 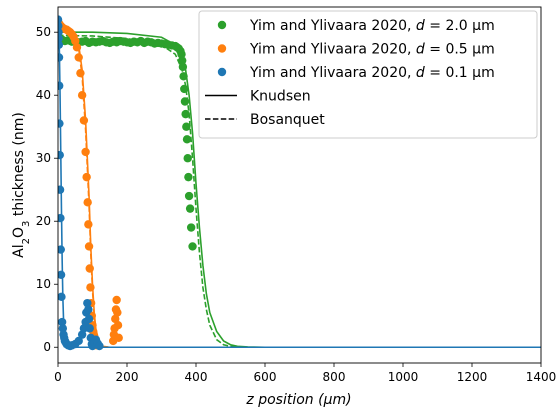 I want to click on y-tick-label-1: 10, so click(x=43, y=284).